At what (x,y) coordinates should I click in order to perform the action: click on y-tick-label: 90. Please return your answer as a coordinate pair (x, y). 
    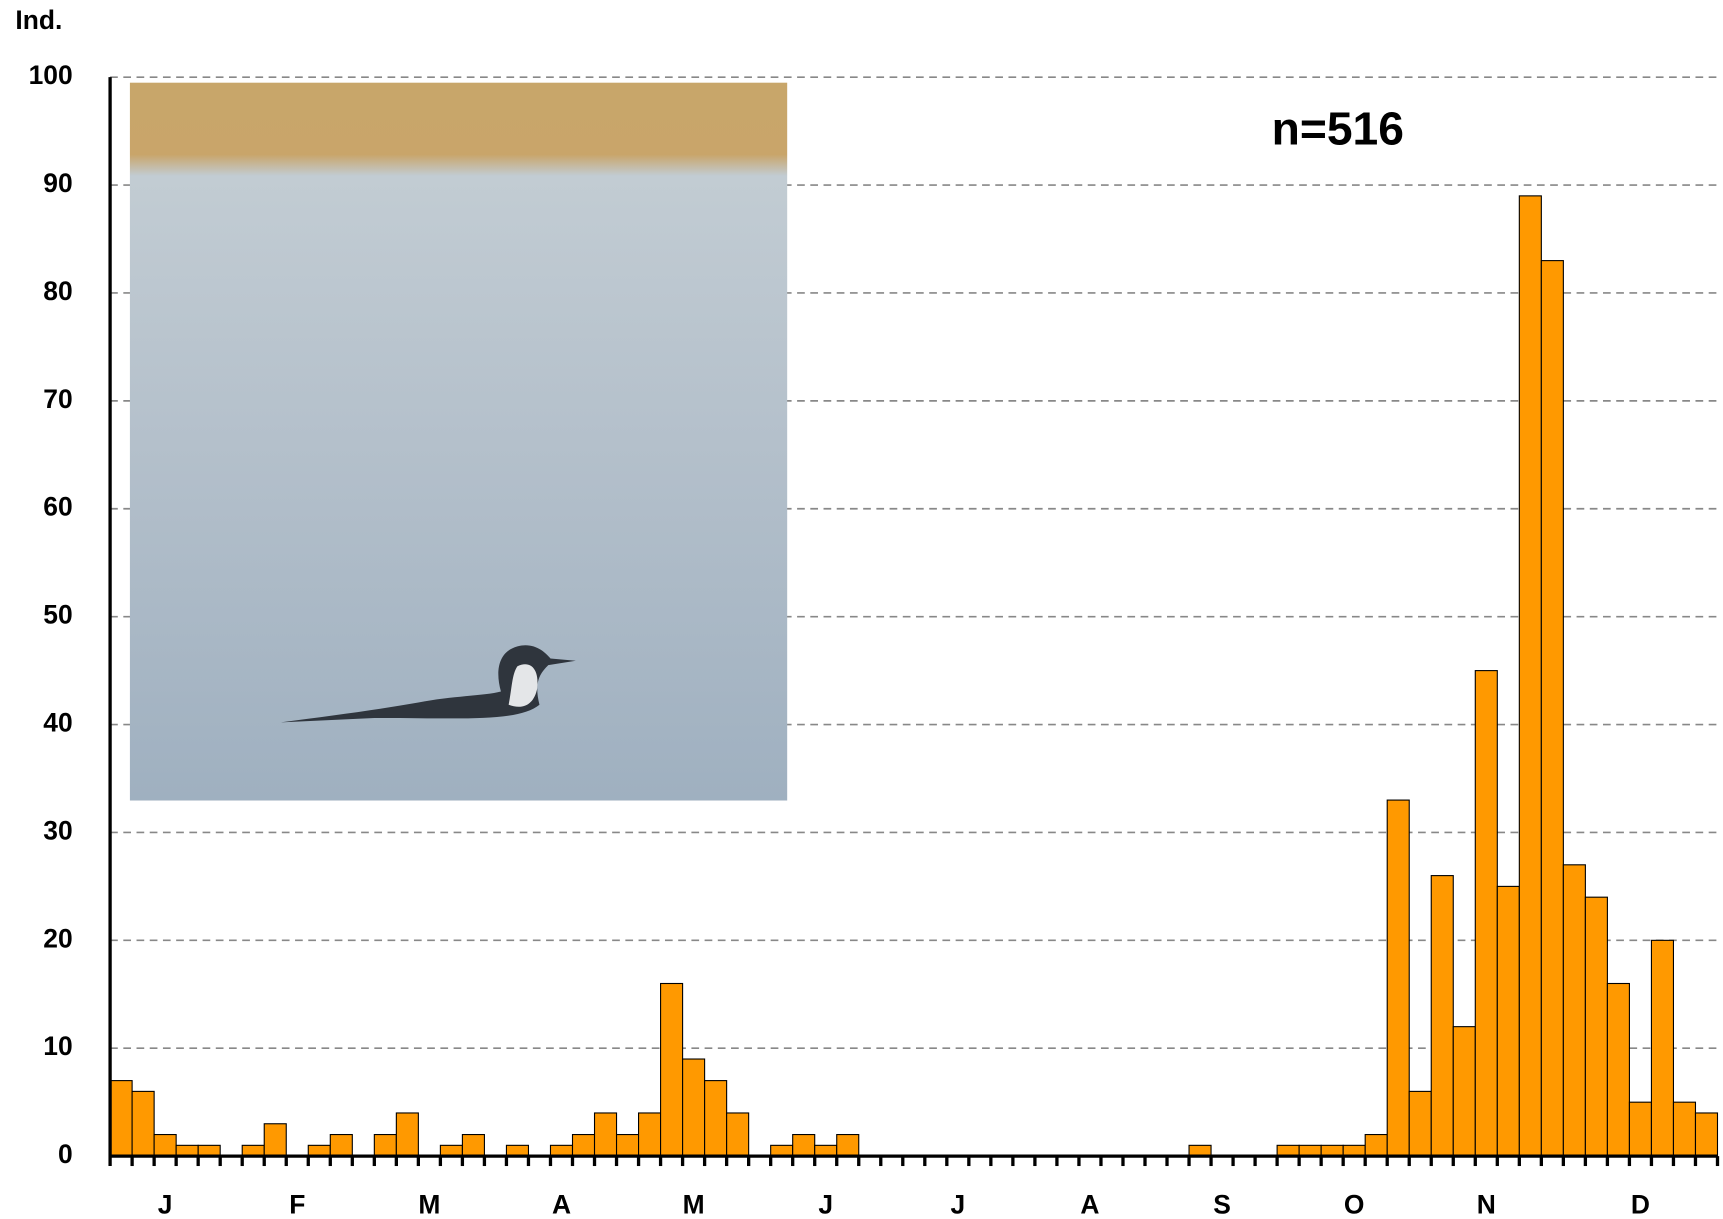
    Looking at the image, I should click on (57, 183).